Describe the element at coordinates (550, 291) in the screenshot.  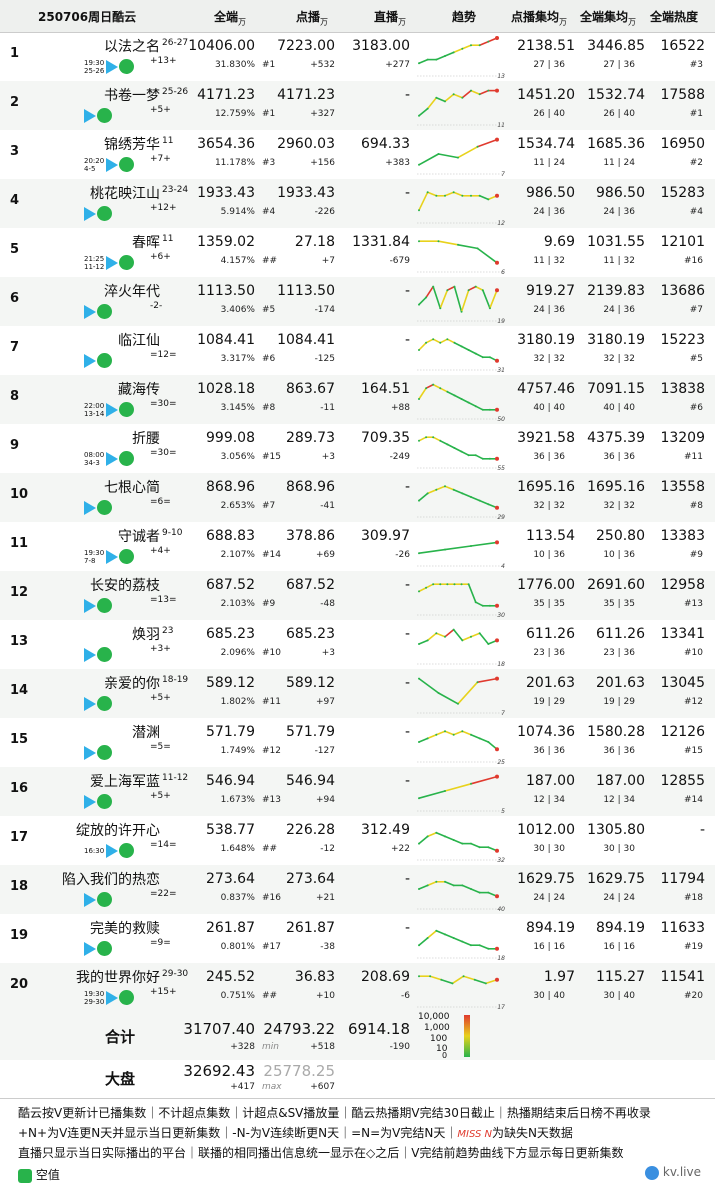
I see `vod-avg-value: 919.27` at that location.